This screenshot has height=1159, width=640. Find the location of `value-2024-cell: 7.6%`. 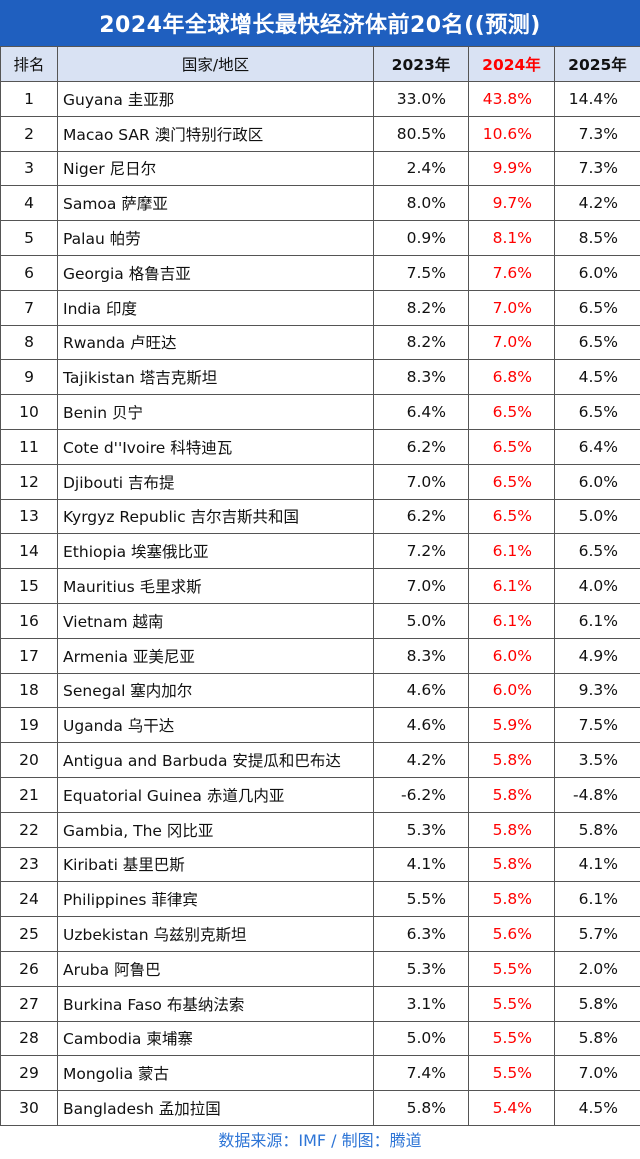

value-2024-cell: 7.6% is located at coordinates (511, 272).